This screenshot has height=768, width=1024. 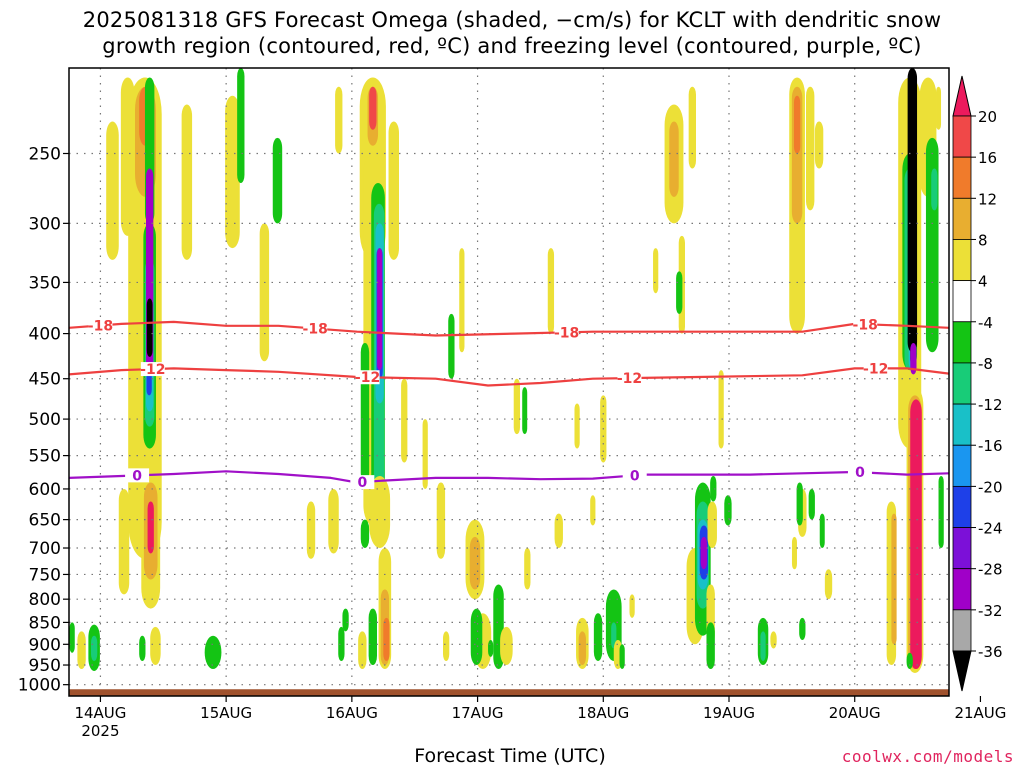 I want to click on colorbar-label: -32, so click(x=990, y=611).